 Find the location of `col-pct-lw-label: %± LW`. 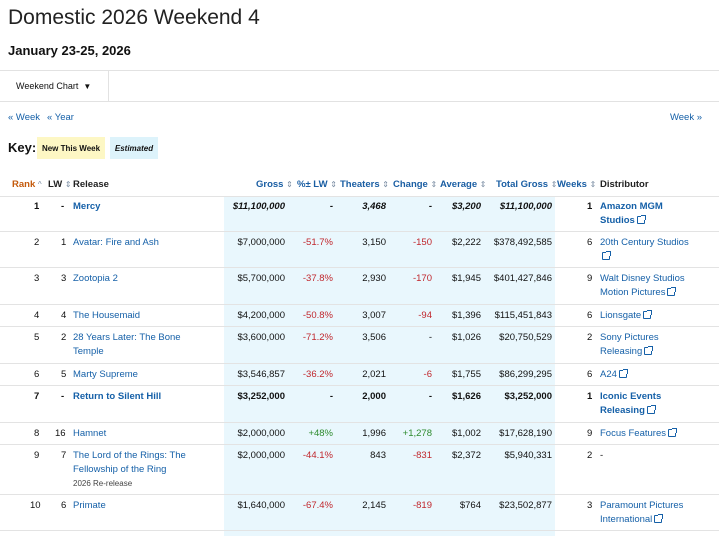

col-pct-lw-label: %± LW is located at coordinates (312, 184).